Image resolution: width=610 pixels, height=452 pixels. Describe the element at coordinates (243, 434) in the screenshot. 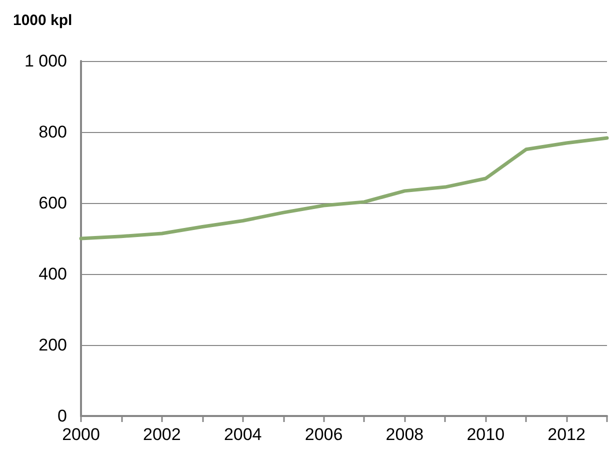

I see `x-tick-label: 2004` at that location.